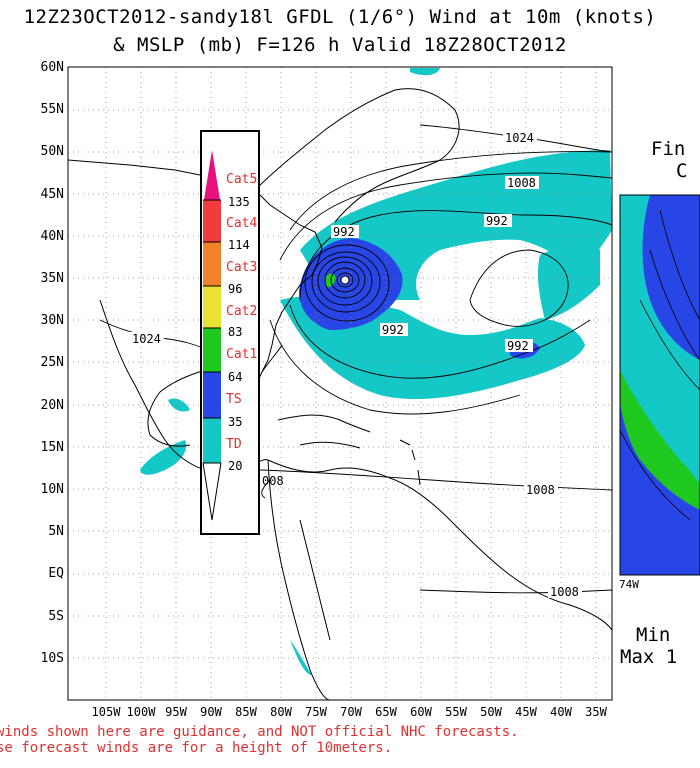 The height and width of the screenshot is (768, 700). Describe the element at coordinates (629, 584) in the screenshot. I see `inset-lon-label: 74W` at that location.